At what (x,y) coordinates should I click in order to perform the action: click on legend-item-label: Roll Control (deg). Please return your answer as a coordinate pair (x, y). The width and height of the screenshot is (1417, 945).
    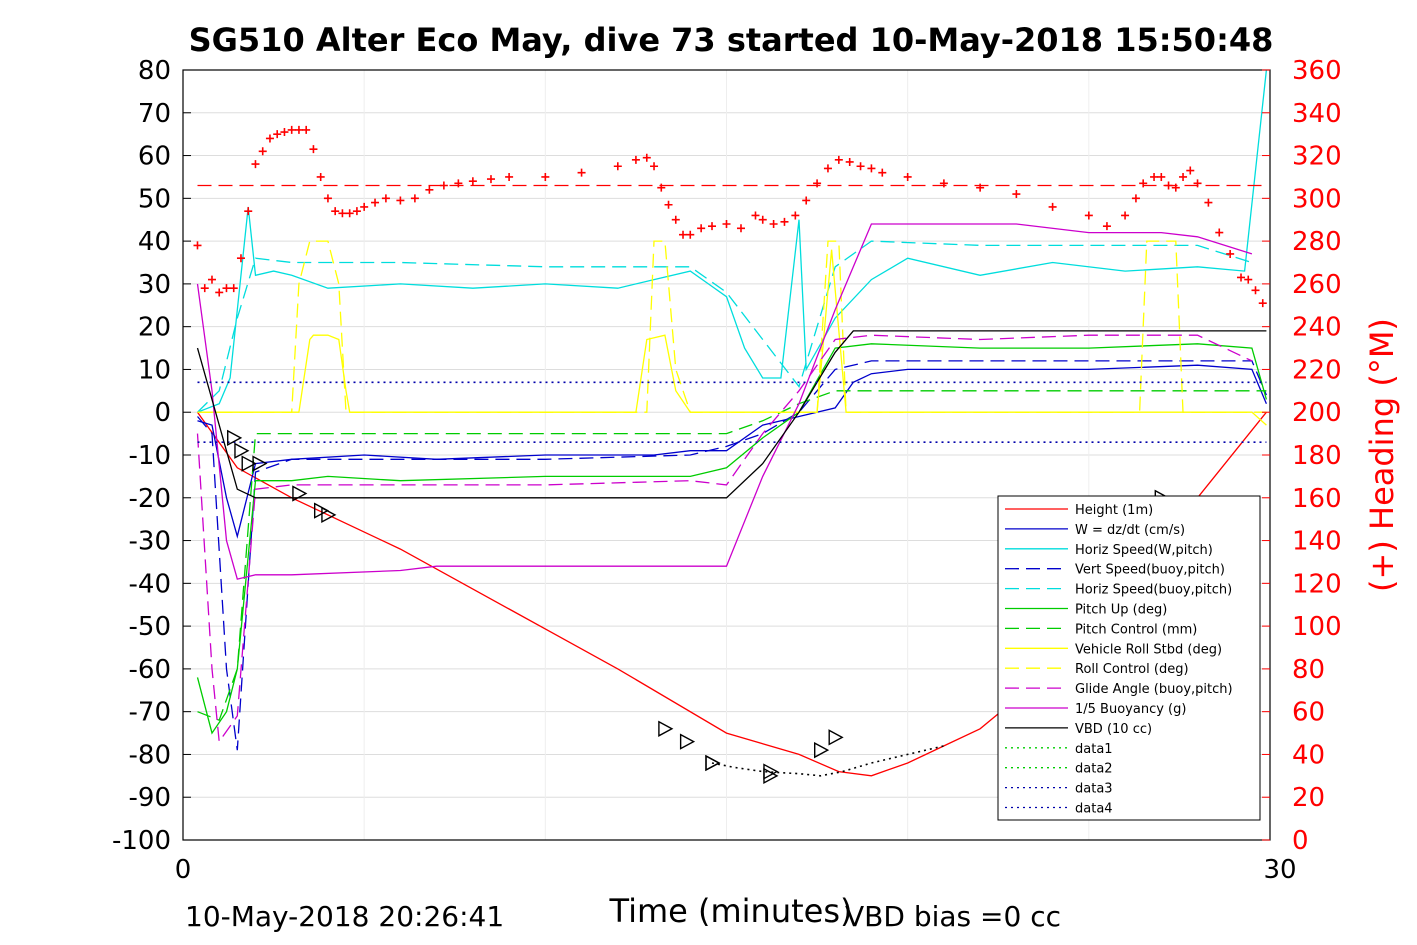
    Looking at the image, I should click on (1132, 669).